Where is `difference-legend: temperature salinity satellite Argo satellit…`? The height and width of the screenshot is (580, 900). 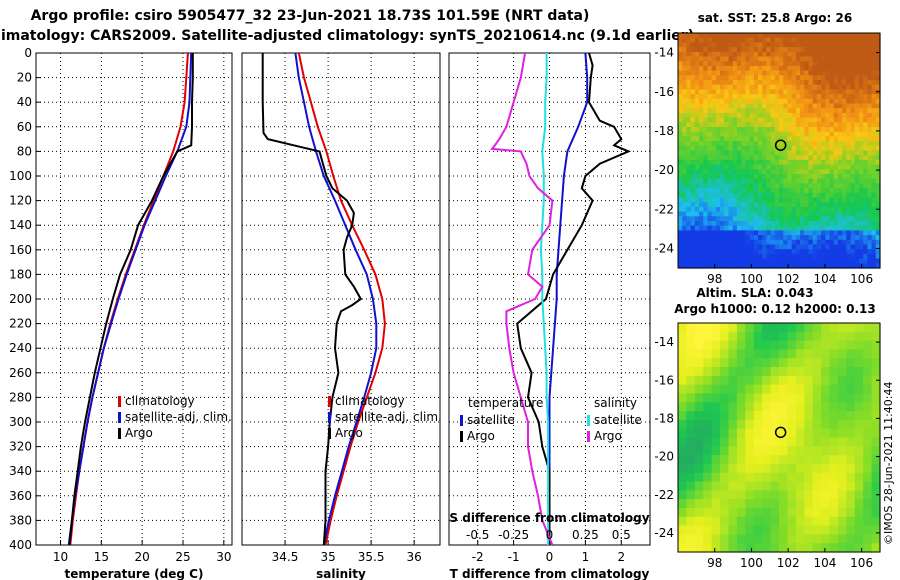 difference-legend: temperature salinity satellite Argo satellit… is located at coordinates (551, 419).